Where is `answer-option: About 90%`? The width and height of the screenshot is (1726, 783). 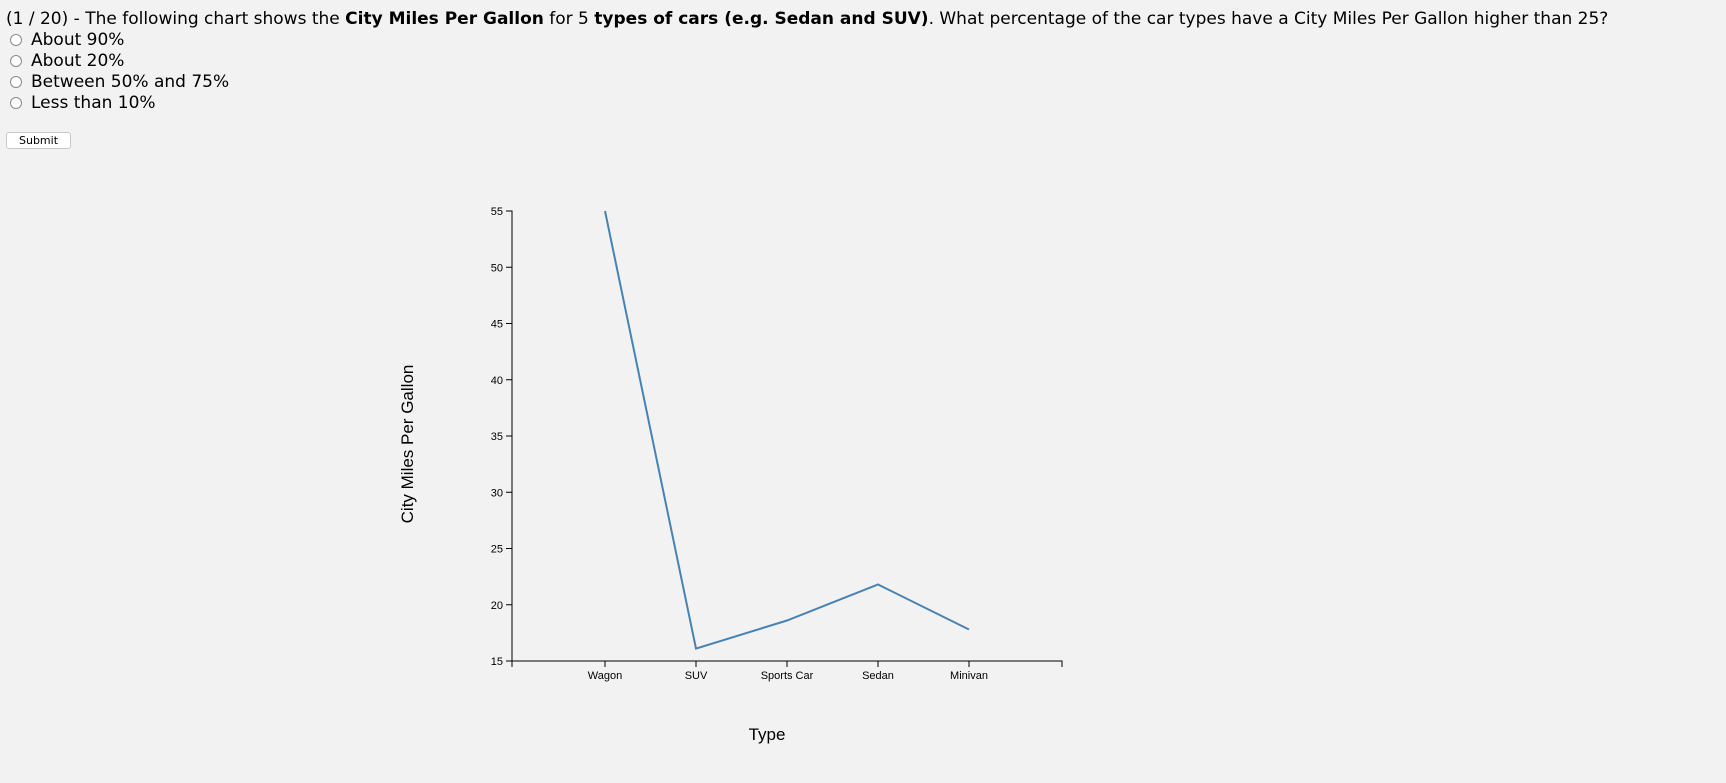
answer-option: About 90% is located at coordinates (119, 39).